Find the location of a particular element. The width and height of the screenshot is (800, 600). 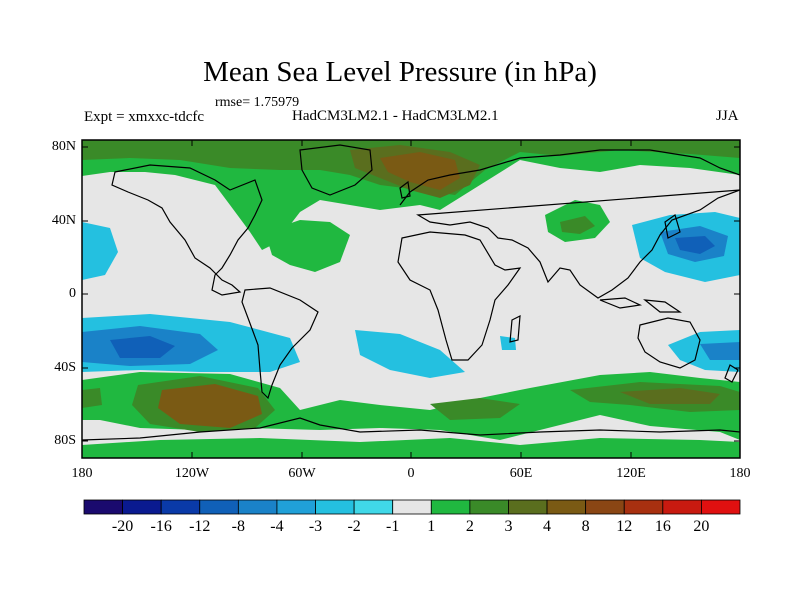

colorbar is located at coordinates (412, 507).